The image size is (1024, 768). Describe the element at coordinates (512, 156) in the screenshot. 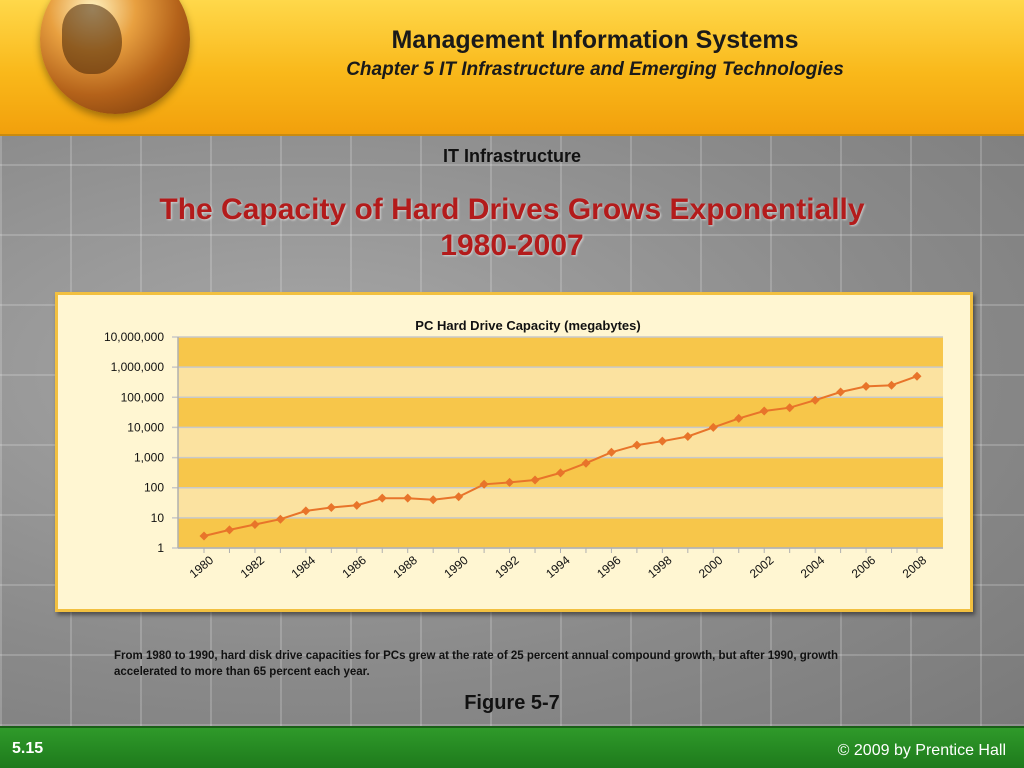

I see `section-label: IT Infrastructure` at that location.